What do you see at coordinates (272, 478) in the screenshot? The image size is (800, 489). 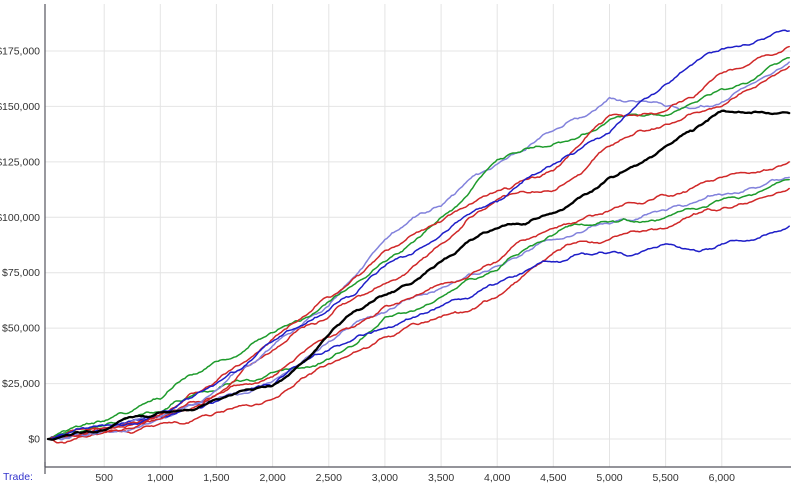 I see `x-tick-label: 2,000` at bounding box center [272, 478].